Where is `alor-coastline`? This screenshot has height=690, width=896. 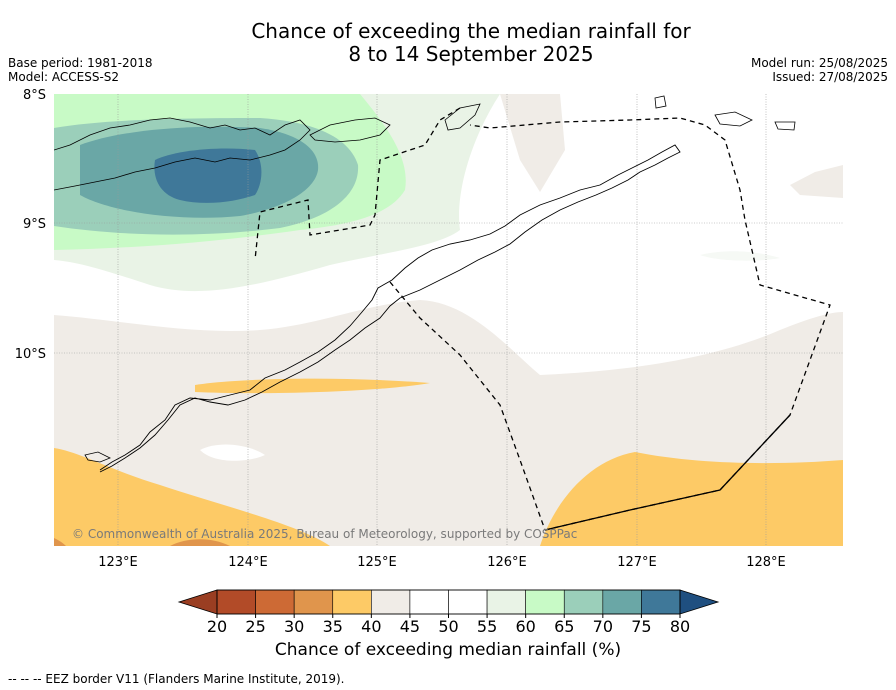 alor-coastline is located at coordinates (350, 130).